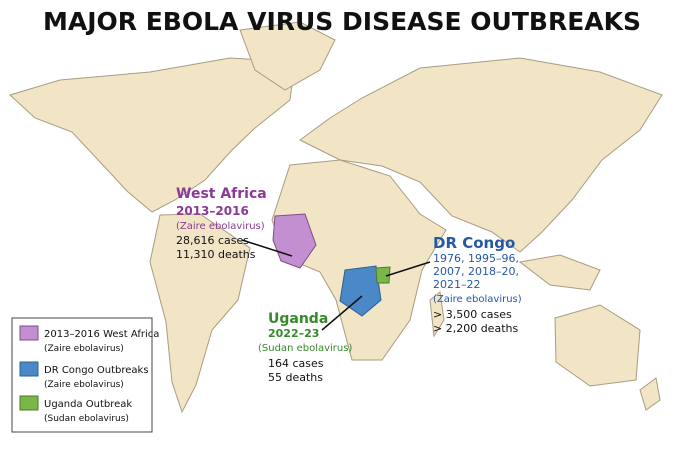 The height and width of the screenshot is (456, 685). Describe the element at coordinates (476, 258) in the screenshot. I see `callout-line: 1976, 1995–96,` at that location.